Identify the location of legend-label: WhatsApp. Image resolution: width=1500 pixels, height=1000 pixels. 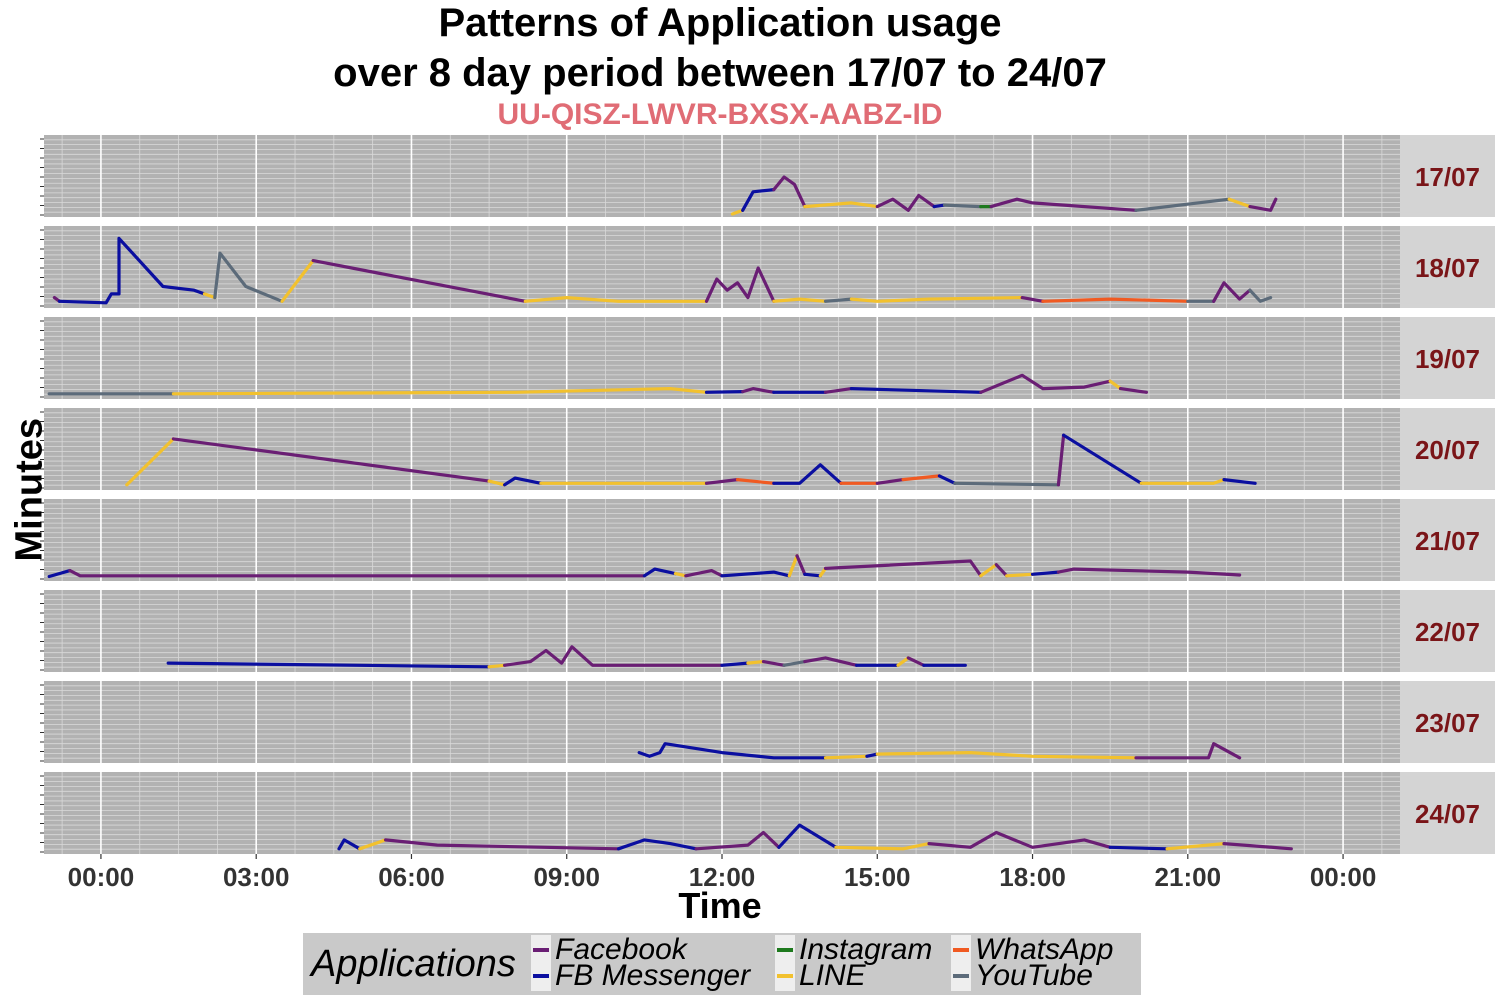
(1044, 949).